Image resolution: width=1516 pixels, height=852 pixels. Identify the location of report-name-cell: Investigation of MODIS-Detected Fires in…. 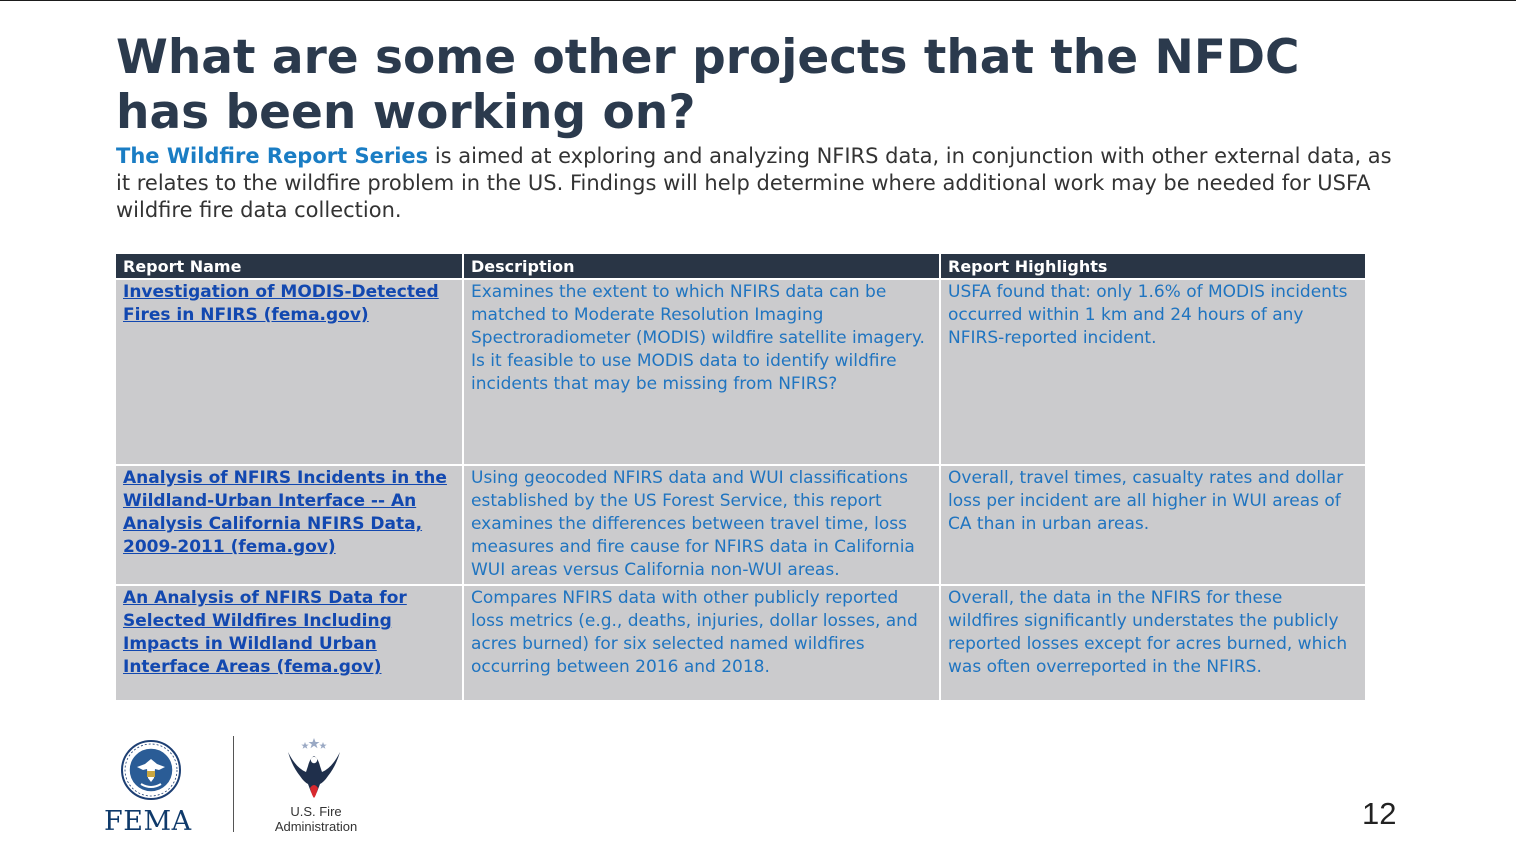
(290, 371).